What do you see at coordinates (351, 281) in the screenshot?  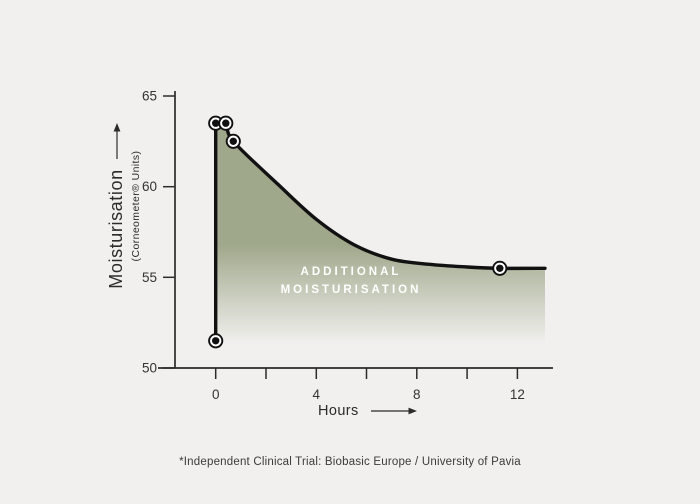 I see `area-annotation: ADDITIONAL MOISTURISATION` at bounding box center [351, 281].